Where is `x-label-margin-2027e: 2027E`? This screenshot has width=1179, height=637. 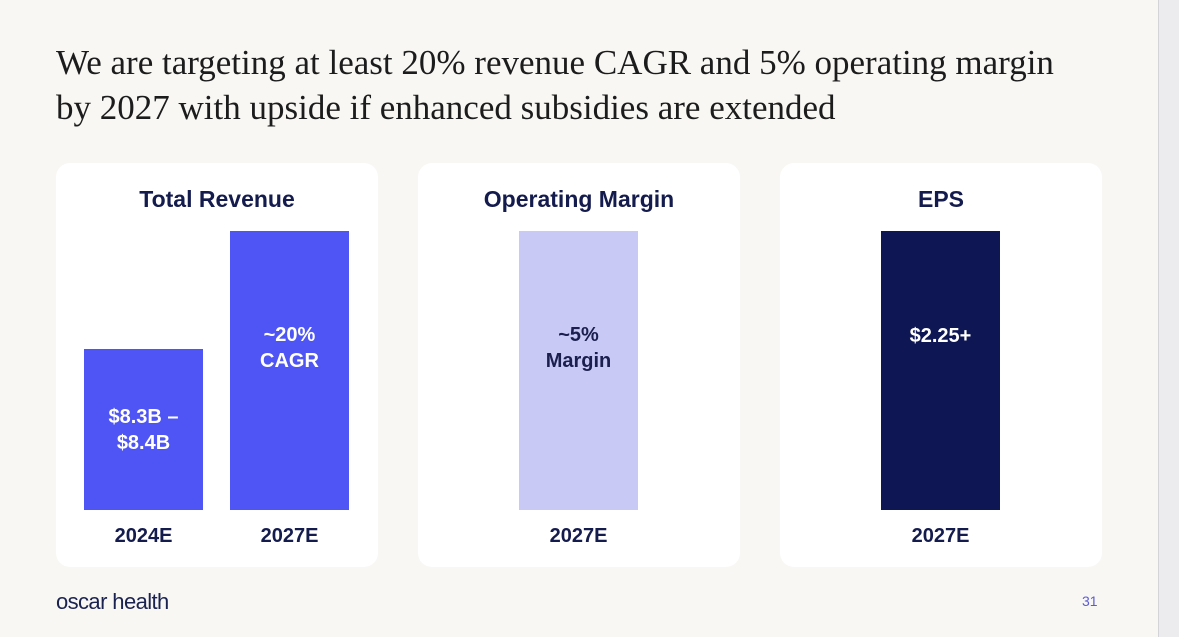
x-label-margin-2027e: 2027E is located at coordinates (578, 536).